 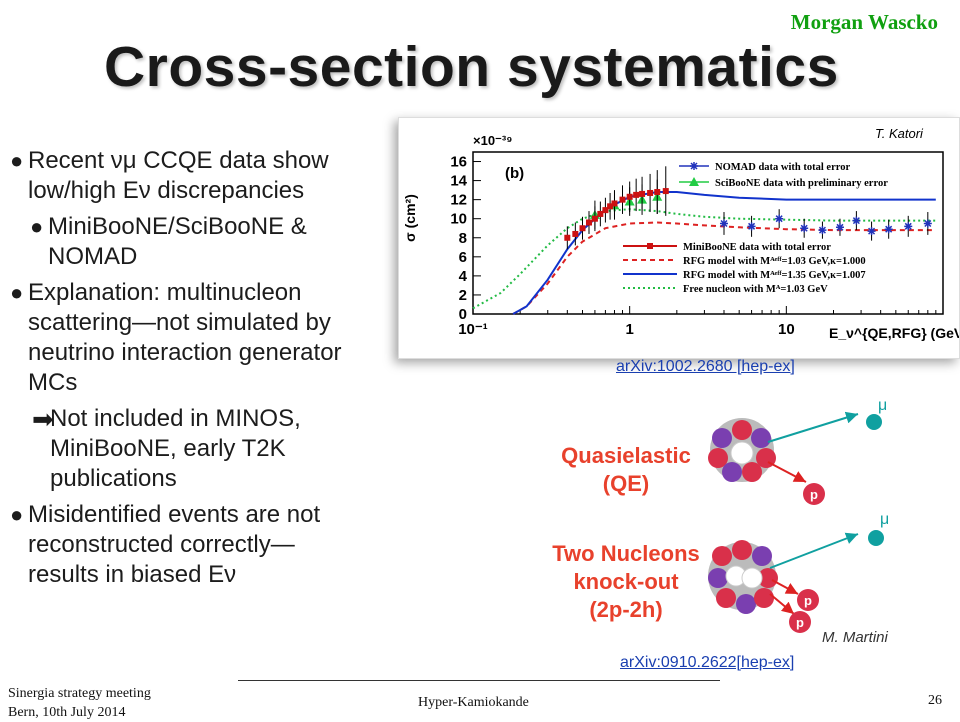 What do you see at coordinates (458, 219) in the screenshot?
I see `y-tick-label: 10` at bounding box center [458, 219].